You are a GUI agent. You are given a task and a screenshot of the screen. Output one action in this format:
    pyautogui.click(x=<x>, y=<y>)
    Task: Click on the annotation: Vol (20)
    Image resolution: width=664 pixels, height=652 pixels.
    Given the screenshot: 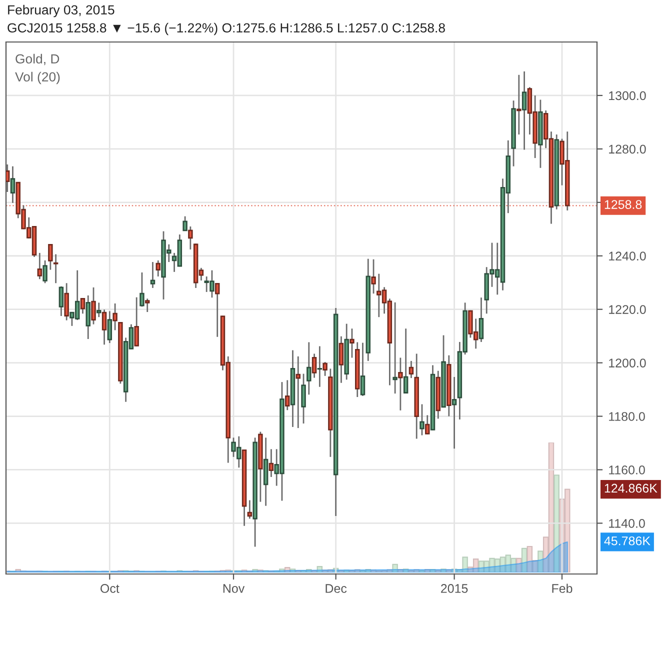 What is the action you would take?
    pyautogui.click(x=37, y=78)
    